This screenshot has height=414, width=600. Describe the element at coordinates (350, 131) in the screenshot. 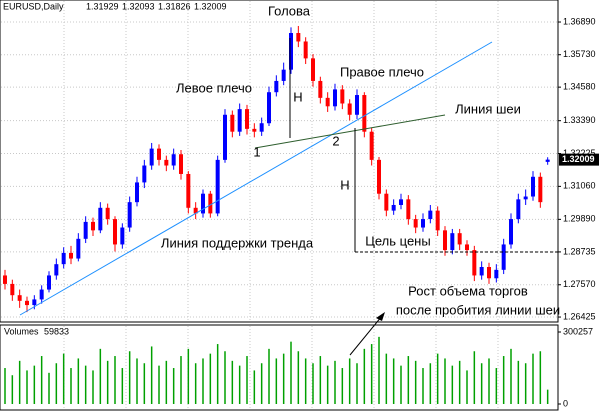

I see `neckline` at that location.